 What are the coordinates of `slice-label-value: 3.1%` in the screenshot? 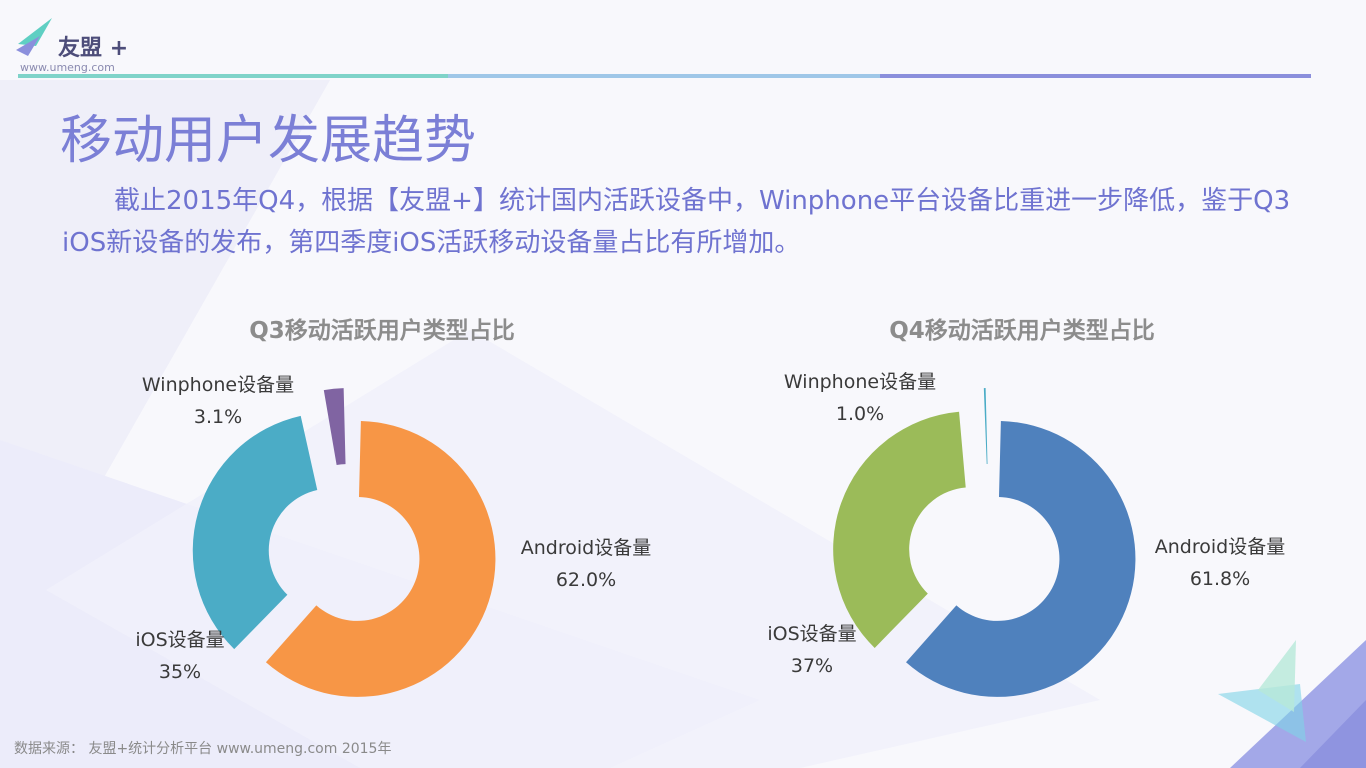 It's located at (218, 417).